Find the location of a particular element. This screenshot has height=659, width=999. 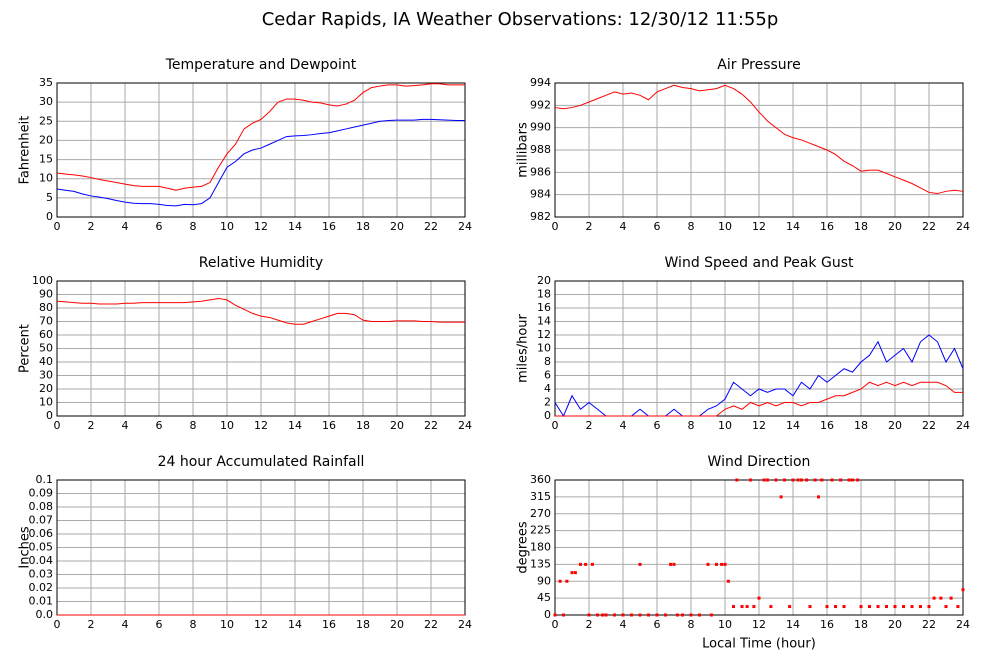

y-tick-label: 180 is located at coordinates (540, 547).